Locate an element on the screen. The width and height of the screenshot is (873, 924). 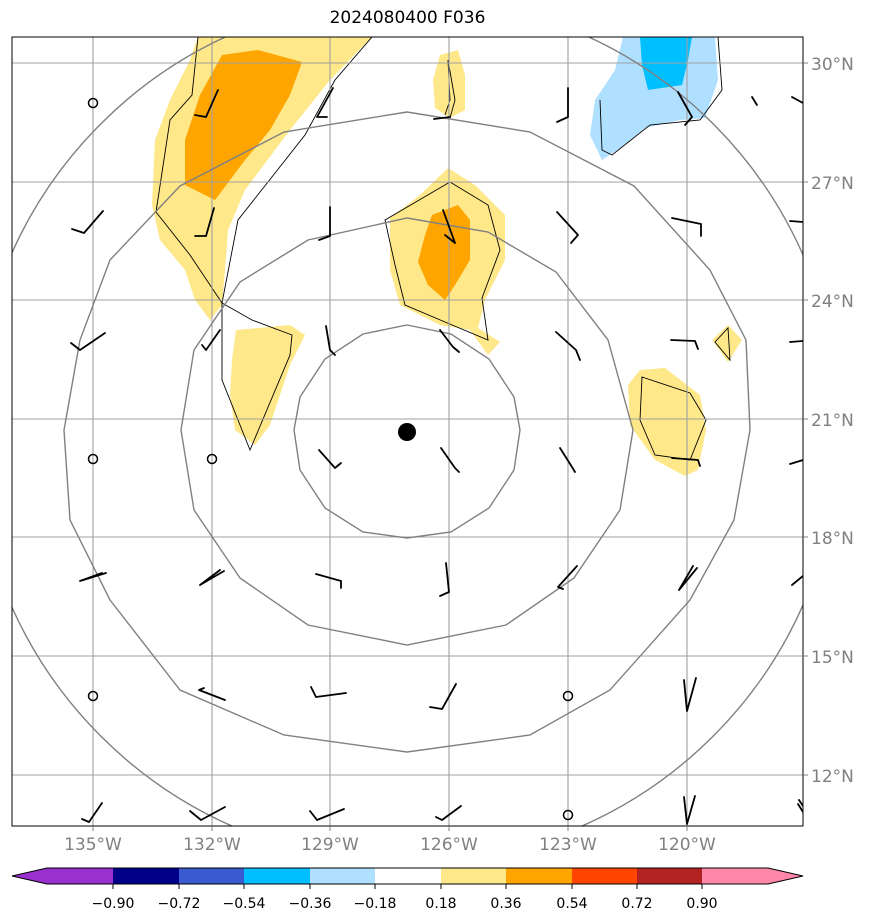
lat-label: 12°N is located at coordinates (832, 777).